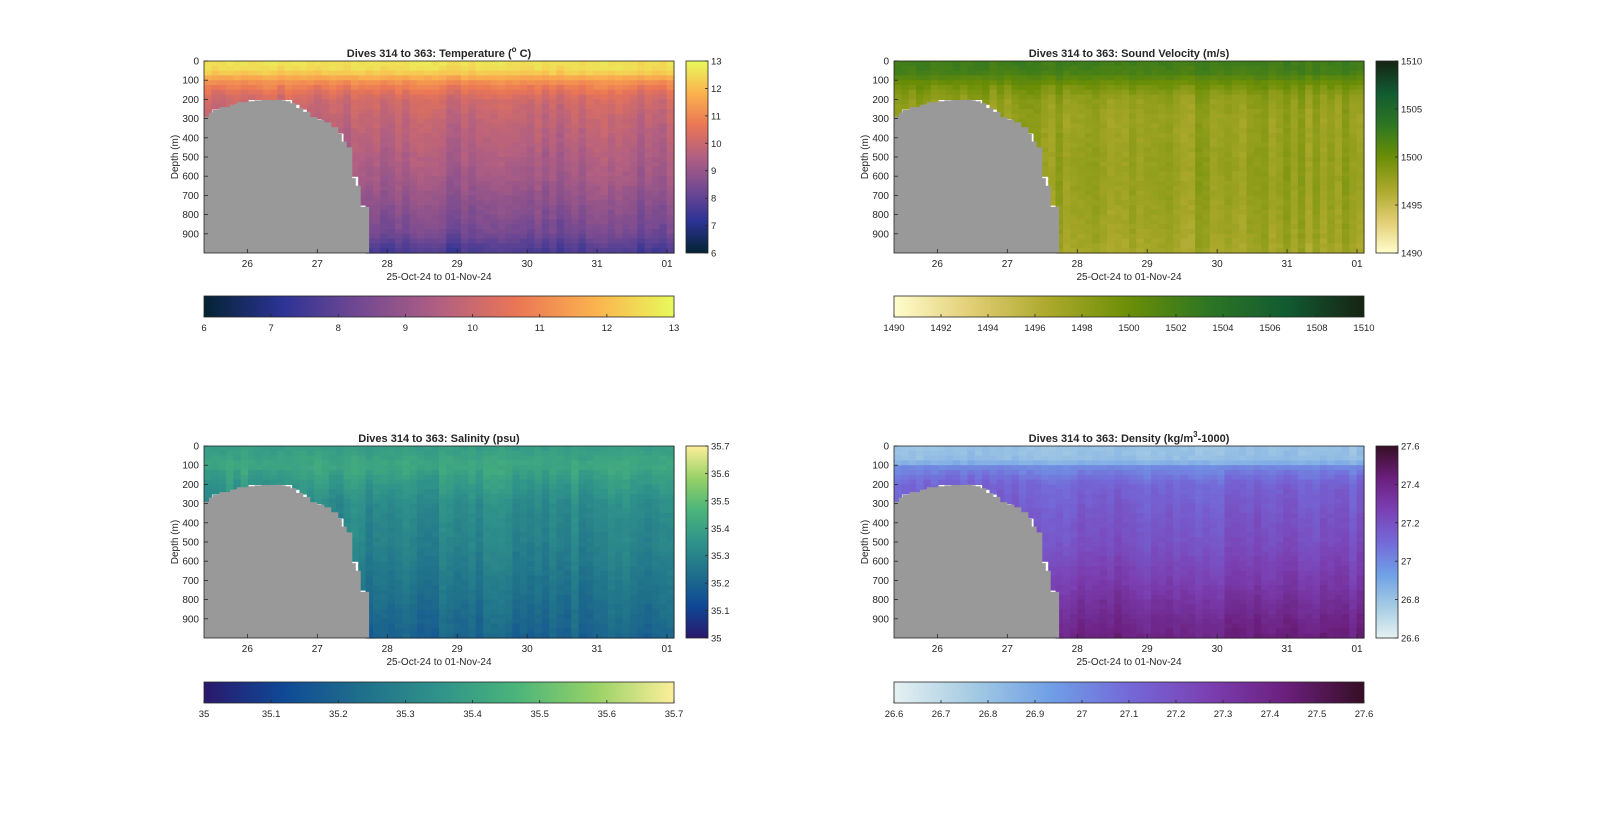  Describe the element at coordinates (190, 81) in the screenshot. I see `y-tick-label: 100` at that location.